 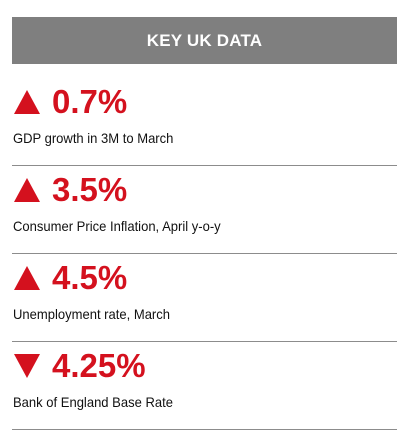 What do you see at coordinates (90, 189) in the screenshot?
I see `stat-value: 3.5%` at bounding box center [90, 189].